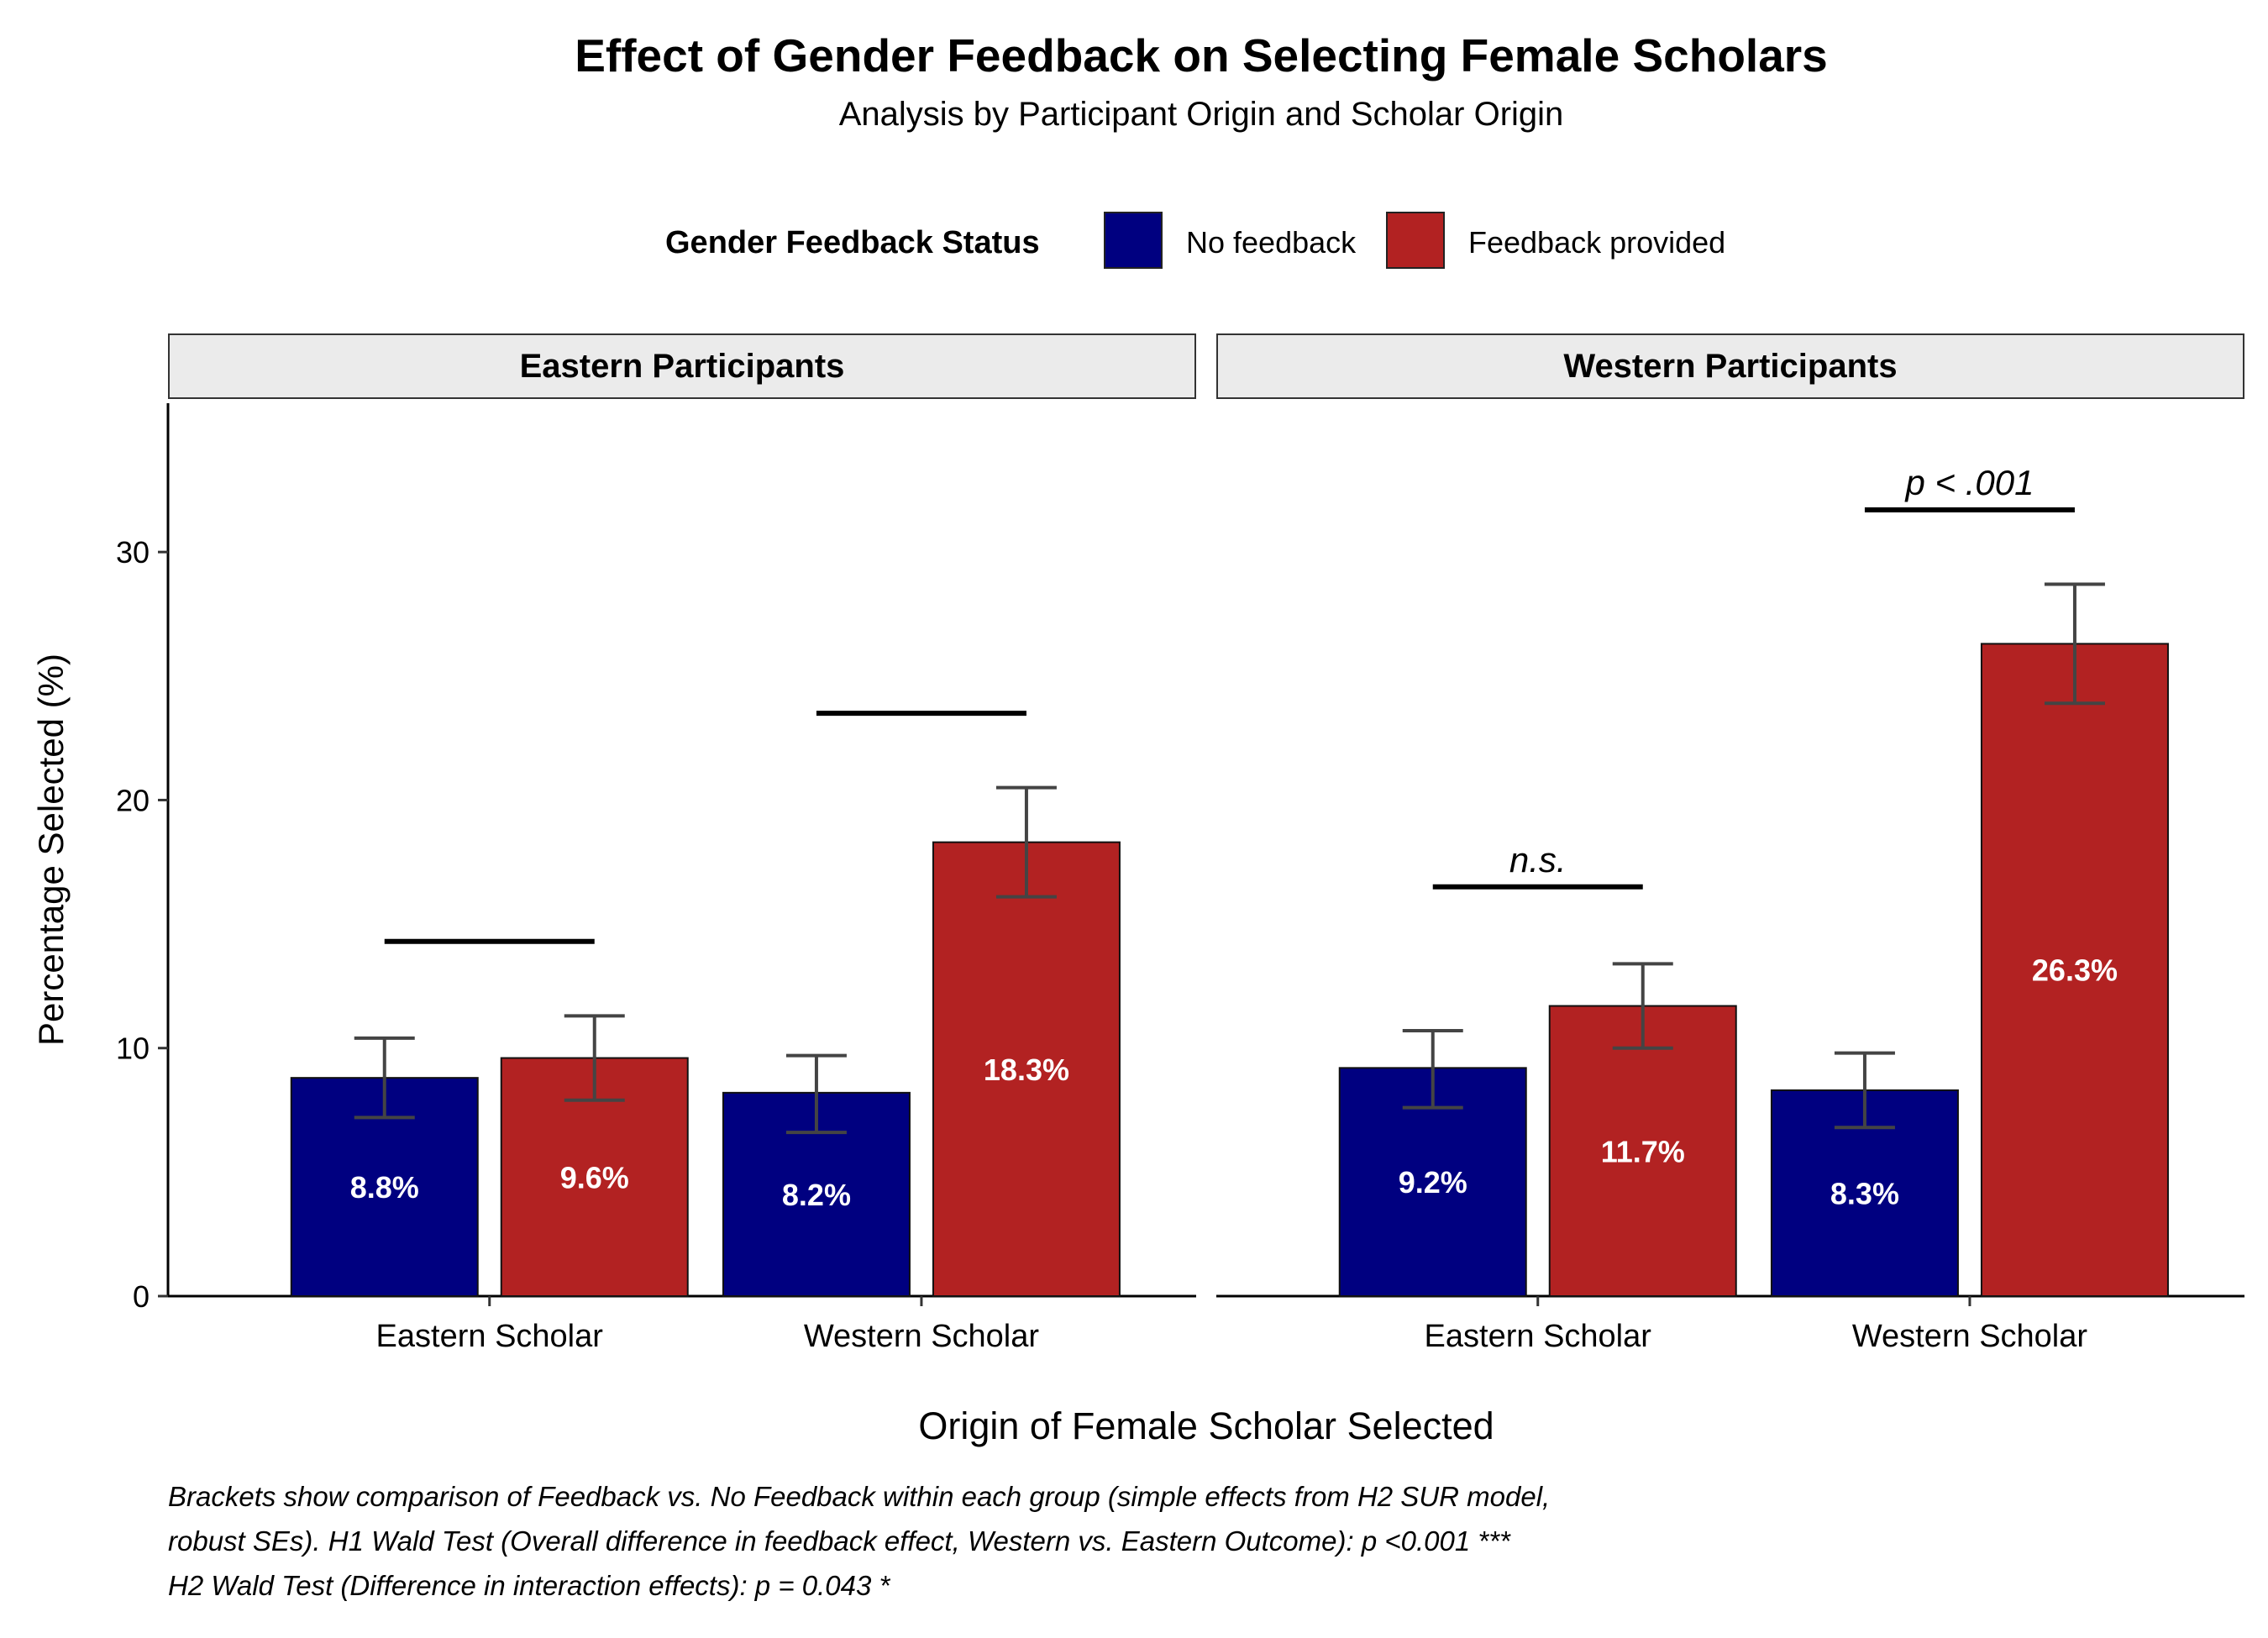 The image size is (2268, 1638). Describe the element at coordinates (1597, 242) in the screenshot. I see `legend-label-feedback-provided: Feedback provided` at that location.